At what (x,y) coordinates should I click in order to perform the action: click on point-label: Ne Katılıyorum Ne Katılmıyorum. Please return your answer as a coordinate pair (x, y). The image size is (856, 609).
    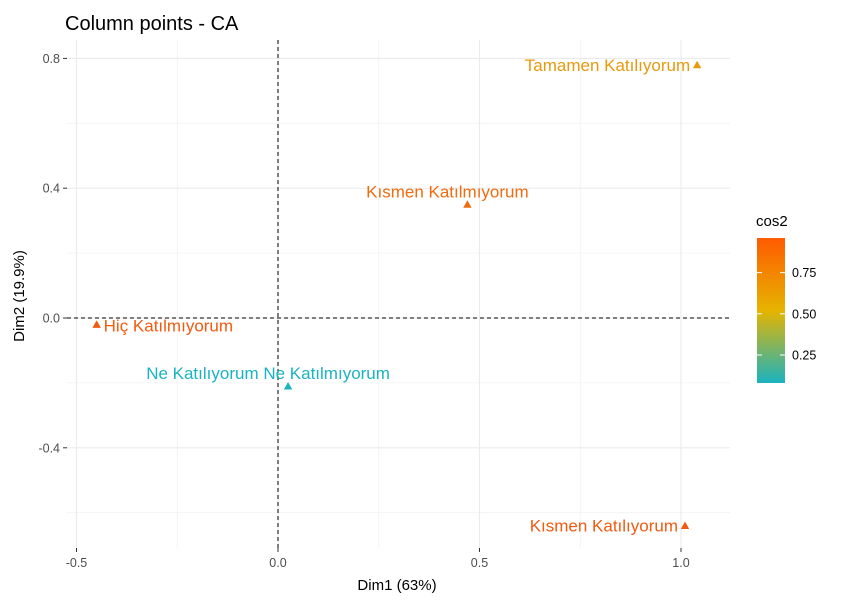
    Looking at the image, I should click on (268, 373).